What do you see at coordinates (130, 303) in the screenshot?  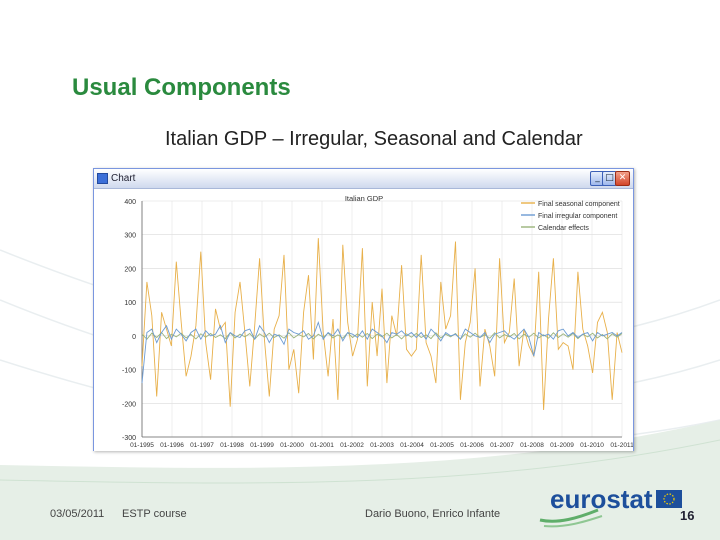 I see `y-tick-label: 100` at bounding box center [130, 303].